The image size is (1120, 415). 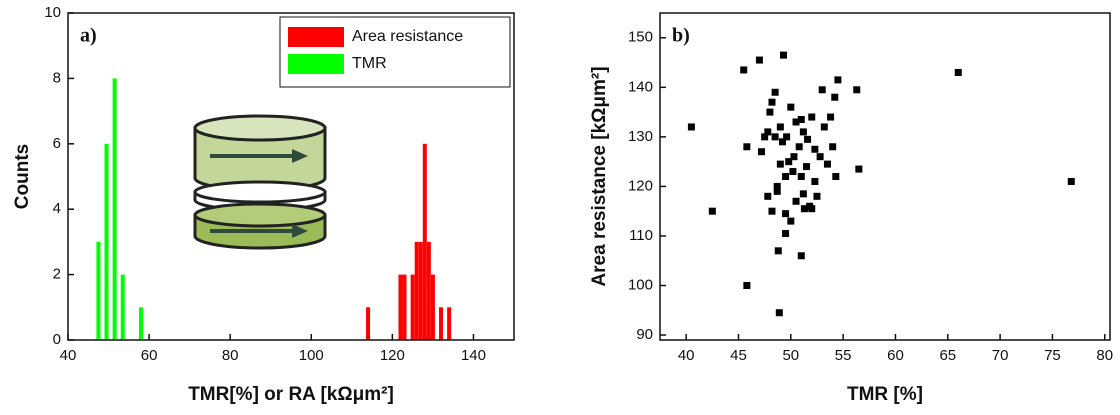 I want to click on x-tick-label: 120, so click(x=392, y=355).